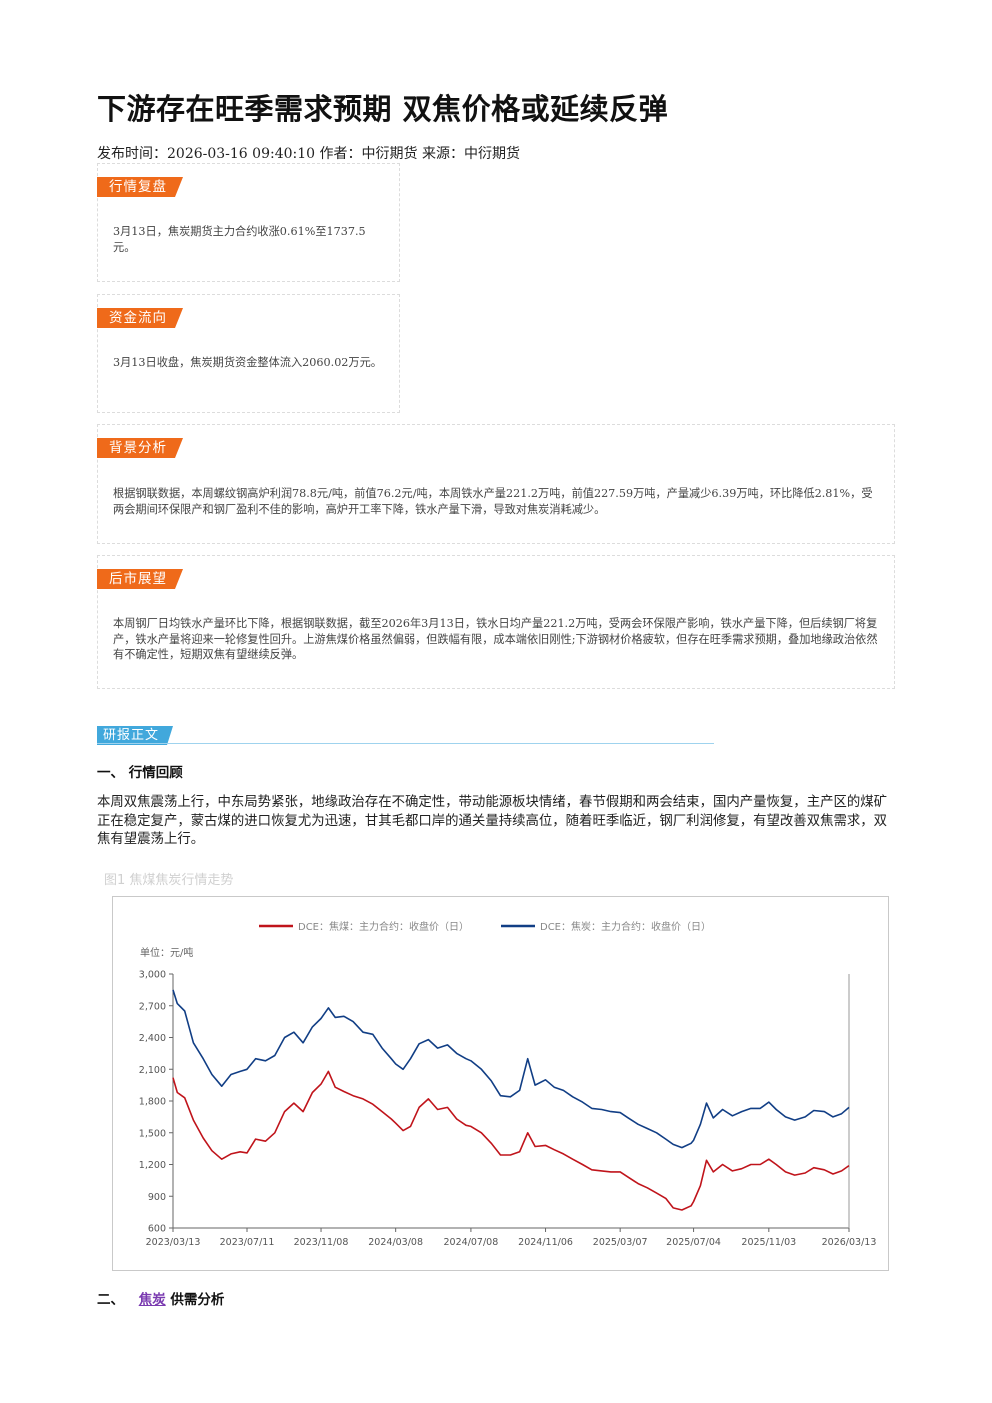 This screenshot has height=1403, width=992. What do you see at coordinates (395, 1242) in the screenshot?
I see `x-tick-label: 2024/03/08` at bounding box center [395, 1242].